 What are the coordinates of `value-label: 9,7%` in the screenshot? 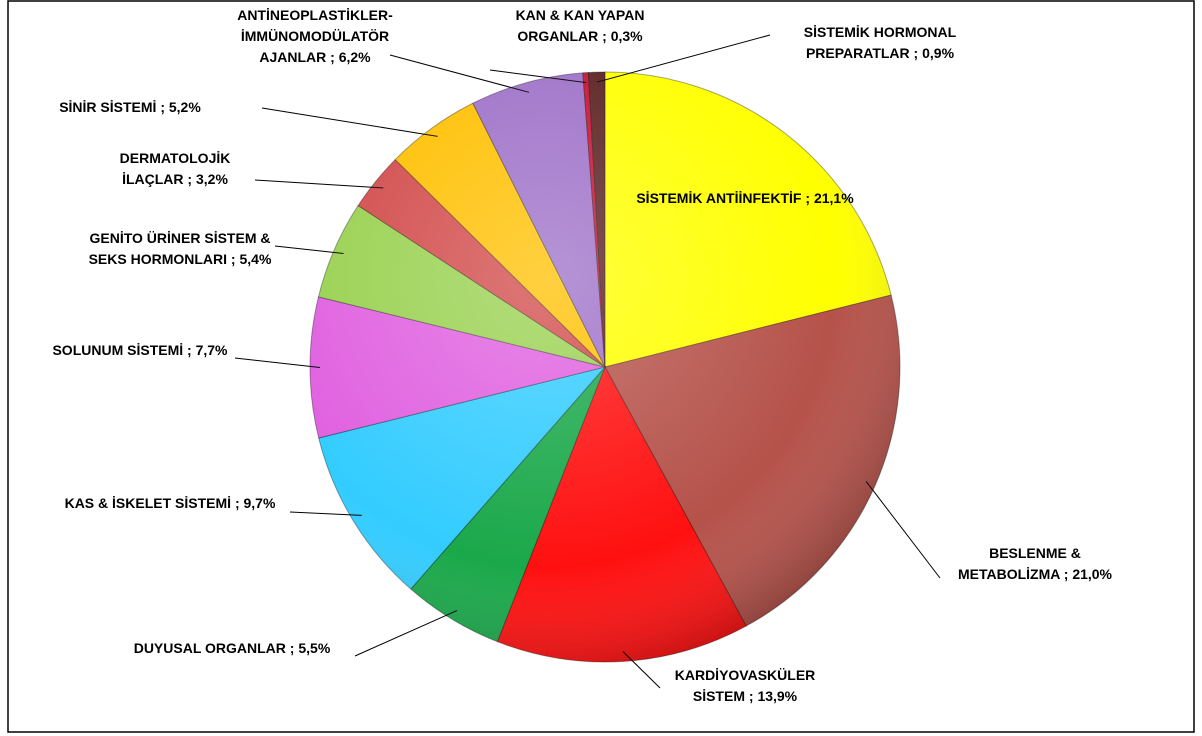 It's located at (259, 503).